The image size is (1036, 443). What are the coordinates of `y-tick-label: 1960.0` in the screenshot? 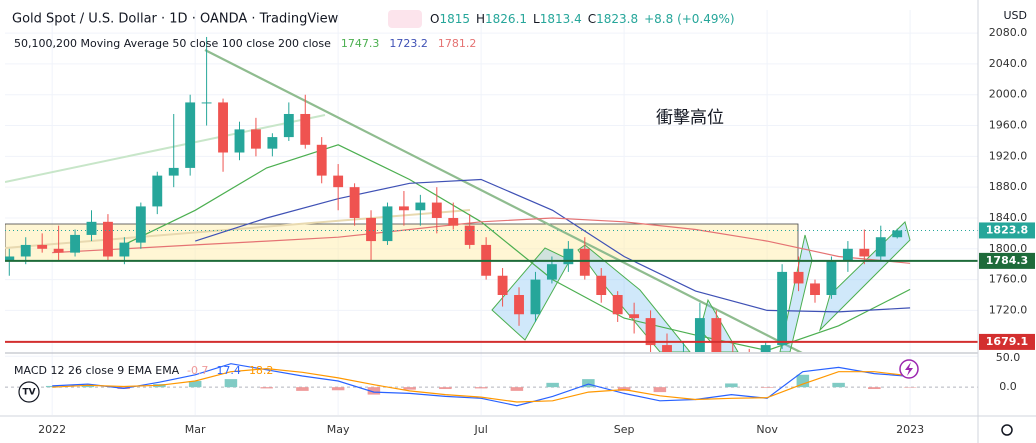 It's located at (1008, 125).